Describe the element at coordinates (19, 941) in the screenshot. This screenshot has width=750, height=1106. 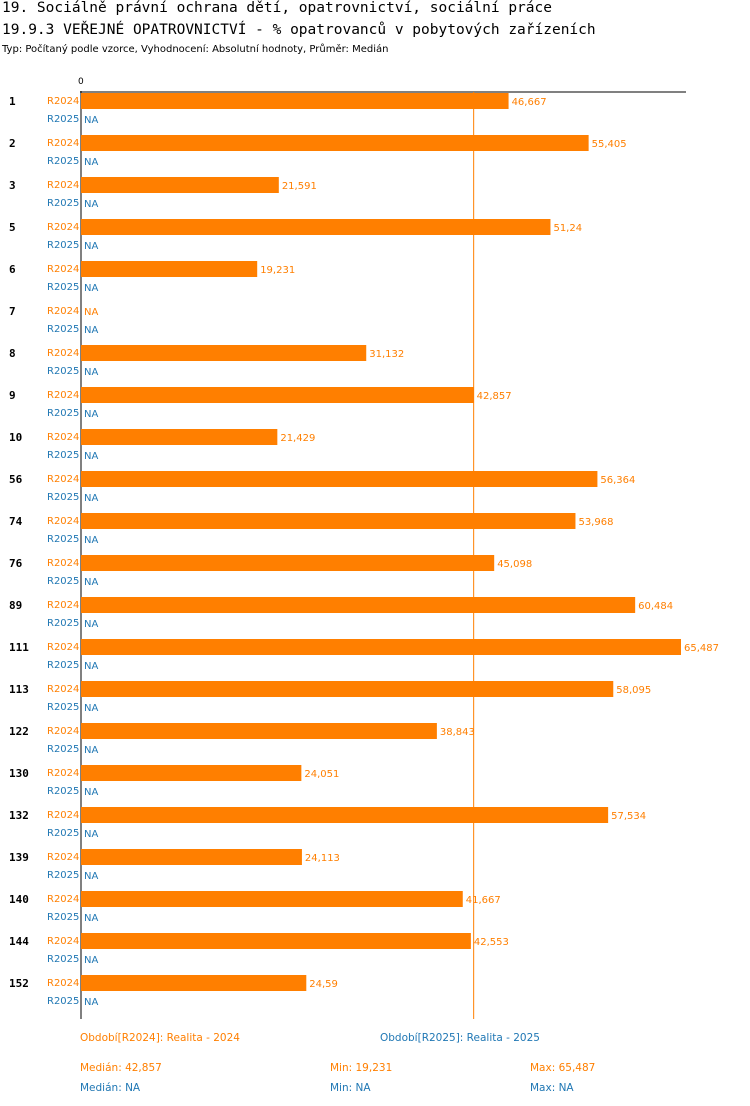
I see `category-label: 144` at that location.